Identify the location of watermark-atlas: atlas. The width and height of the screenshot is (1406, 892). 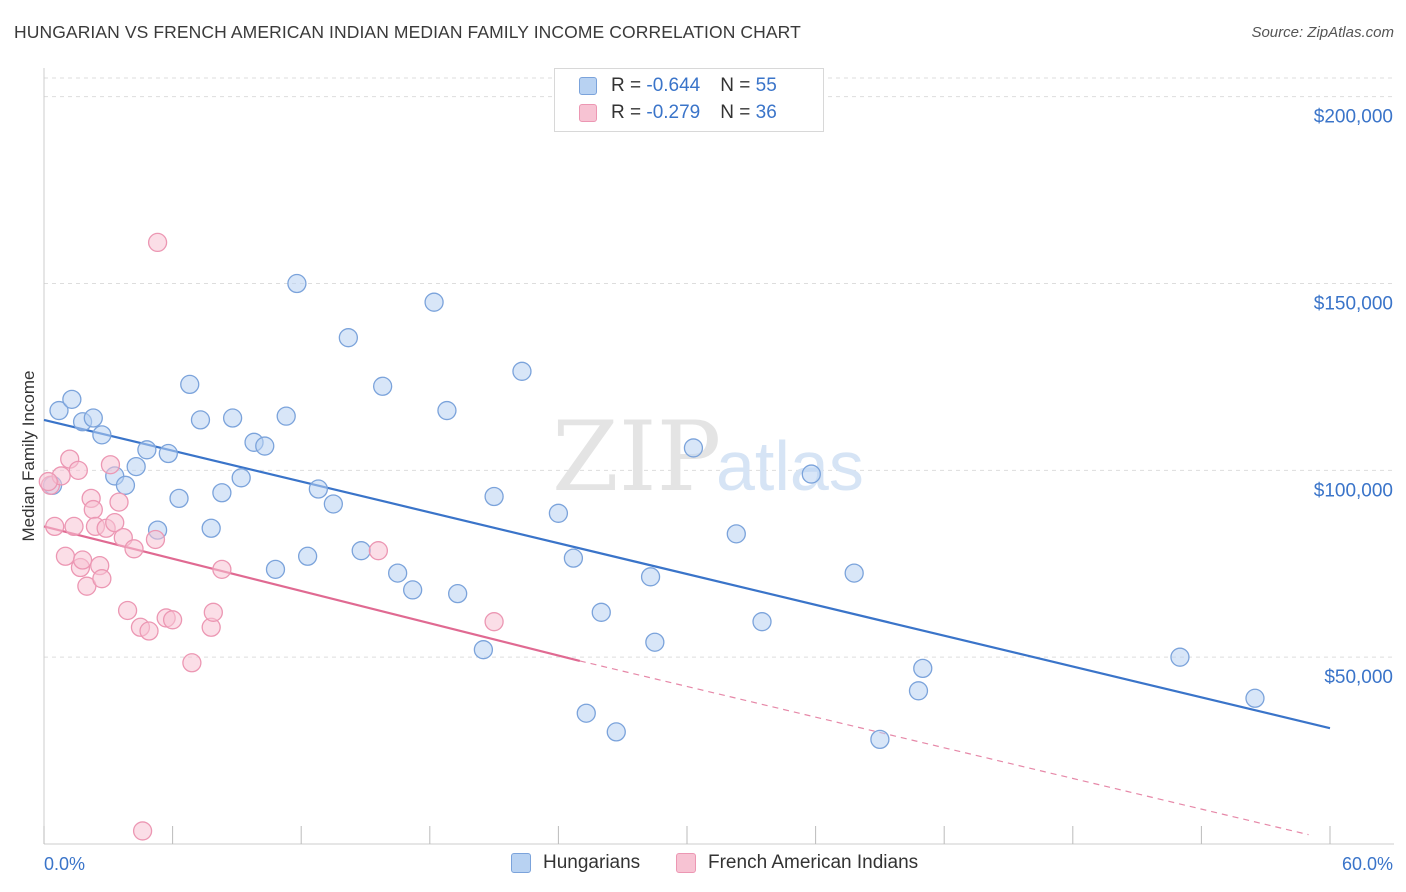
(790, 466).